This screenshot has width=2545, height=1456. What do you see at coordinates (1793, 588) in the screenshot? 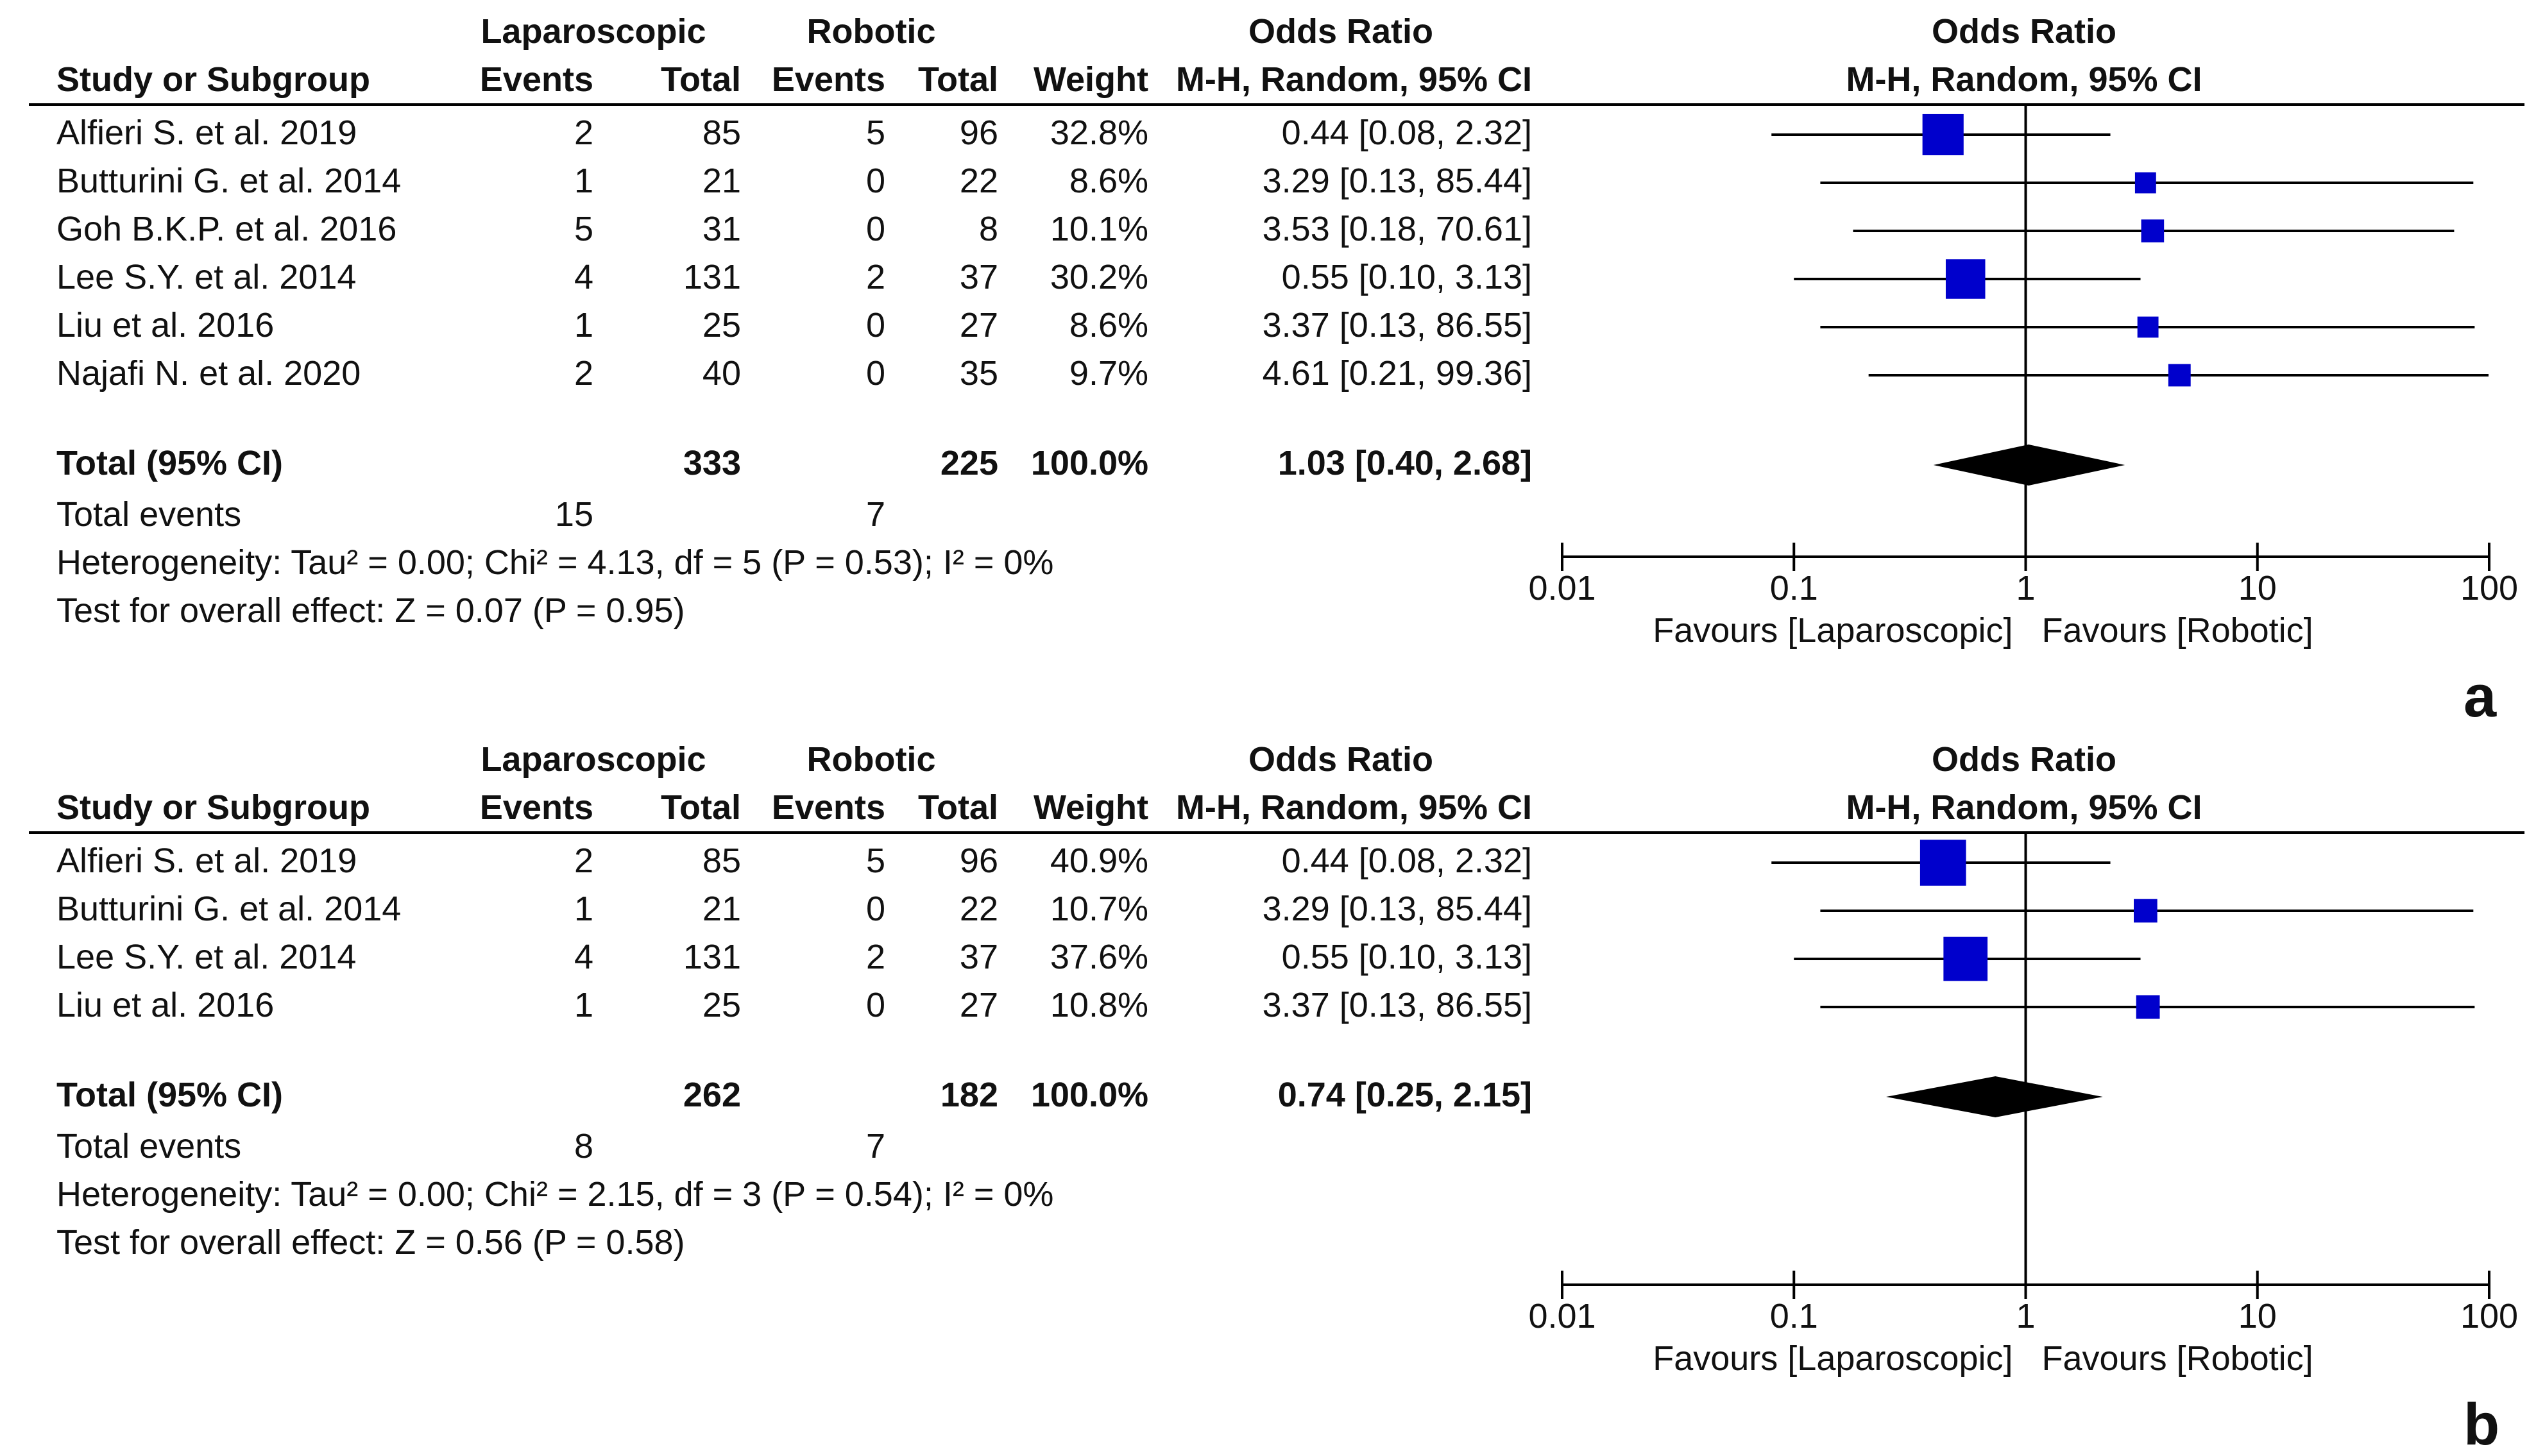
I see `x-tick-label: 0.1` at bounding box center [1793, 588].